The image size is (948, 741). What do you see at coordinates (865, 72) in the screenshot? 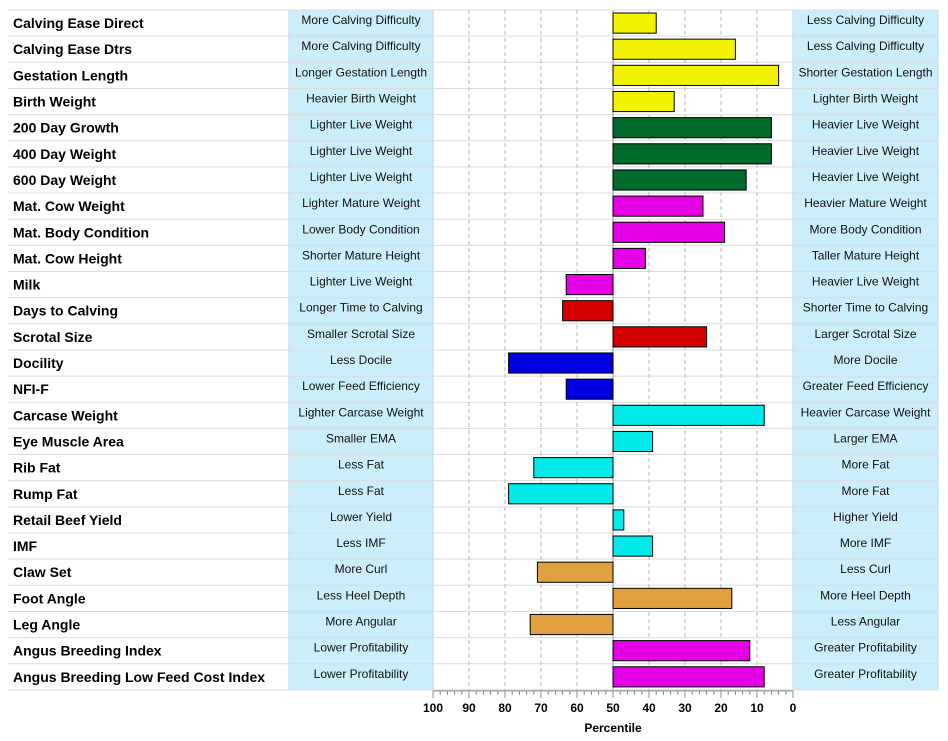
I see `high-descriptor: Shorter Gestation Length` at bounding box center [865, 72].